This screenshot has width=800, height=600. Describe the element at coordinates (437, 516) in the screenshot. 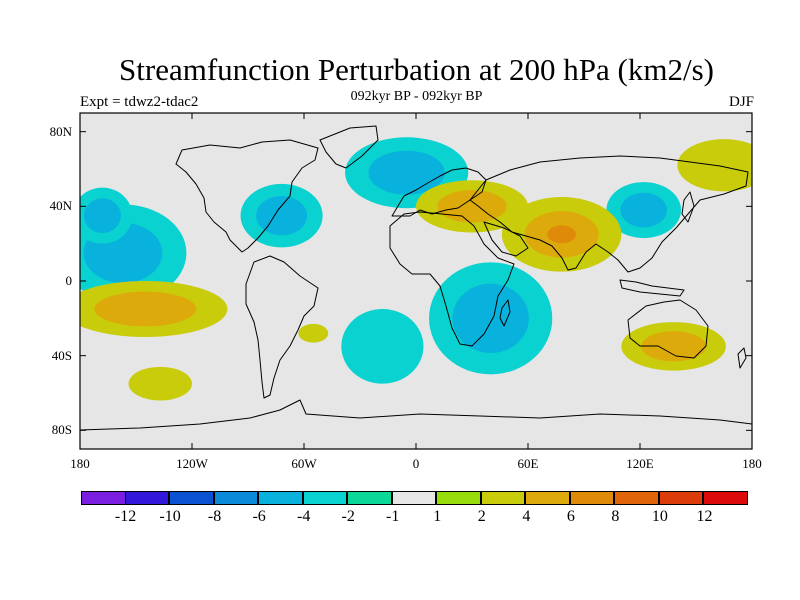

I see `colorbar-label: 1` at that location.